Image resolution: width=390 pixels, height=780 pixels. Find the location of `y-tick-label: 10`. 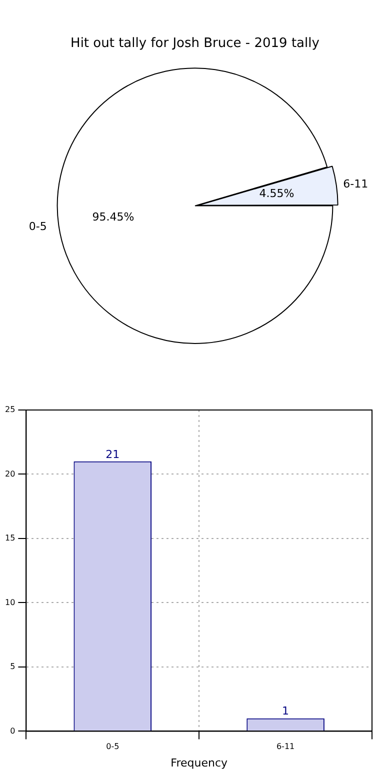

y-tick-label: 10 is located at coordinates (10, 602).